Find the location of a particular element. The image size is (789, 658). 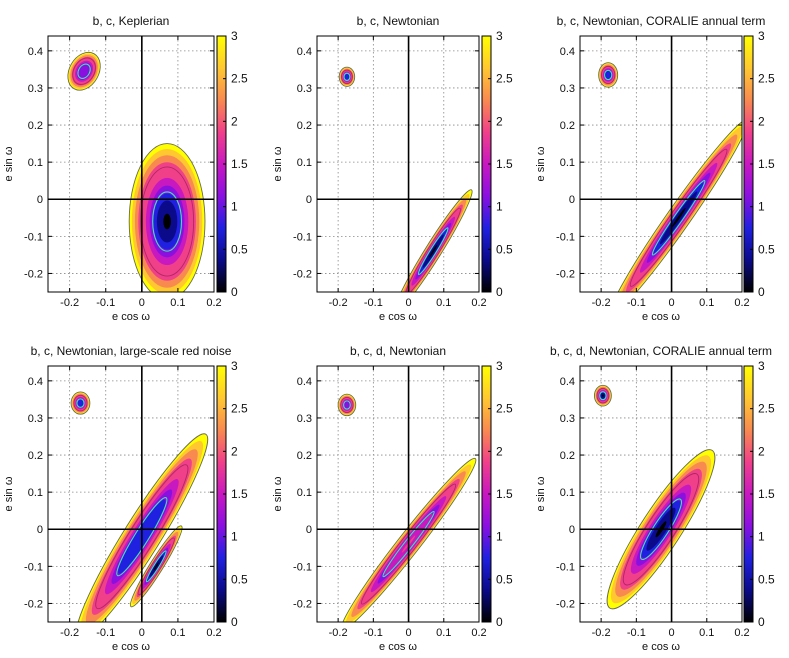

density-map is located at coordinates (136, 171).